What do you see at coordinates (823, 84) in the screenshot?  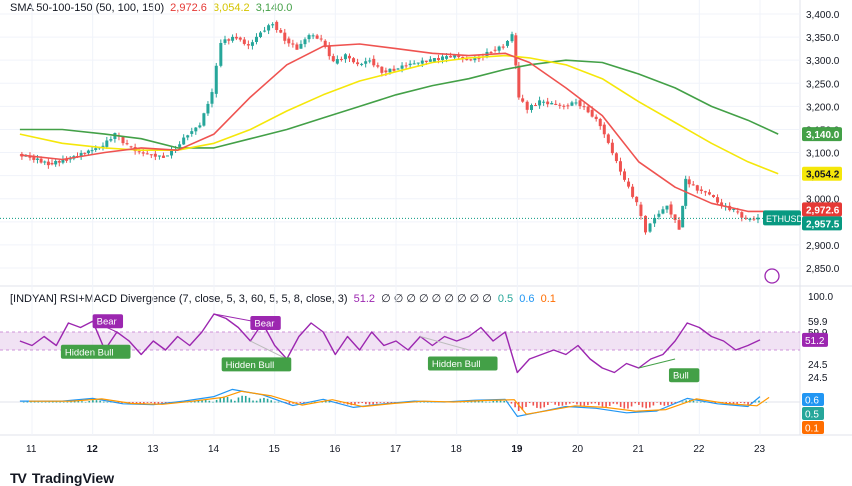 I see `price-tick-label: 3,250.0` at bounding box center [823, 84].